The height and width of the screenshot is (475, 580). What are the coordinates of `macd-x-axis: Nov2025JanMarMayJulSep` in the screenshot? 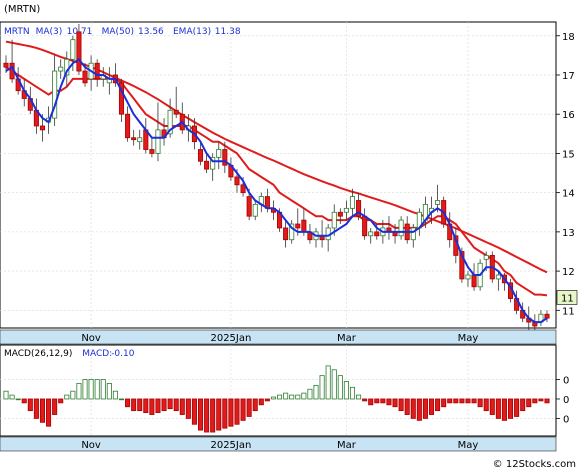 It's located at (279, 445).